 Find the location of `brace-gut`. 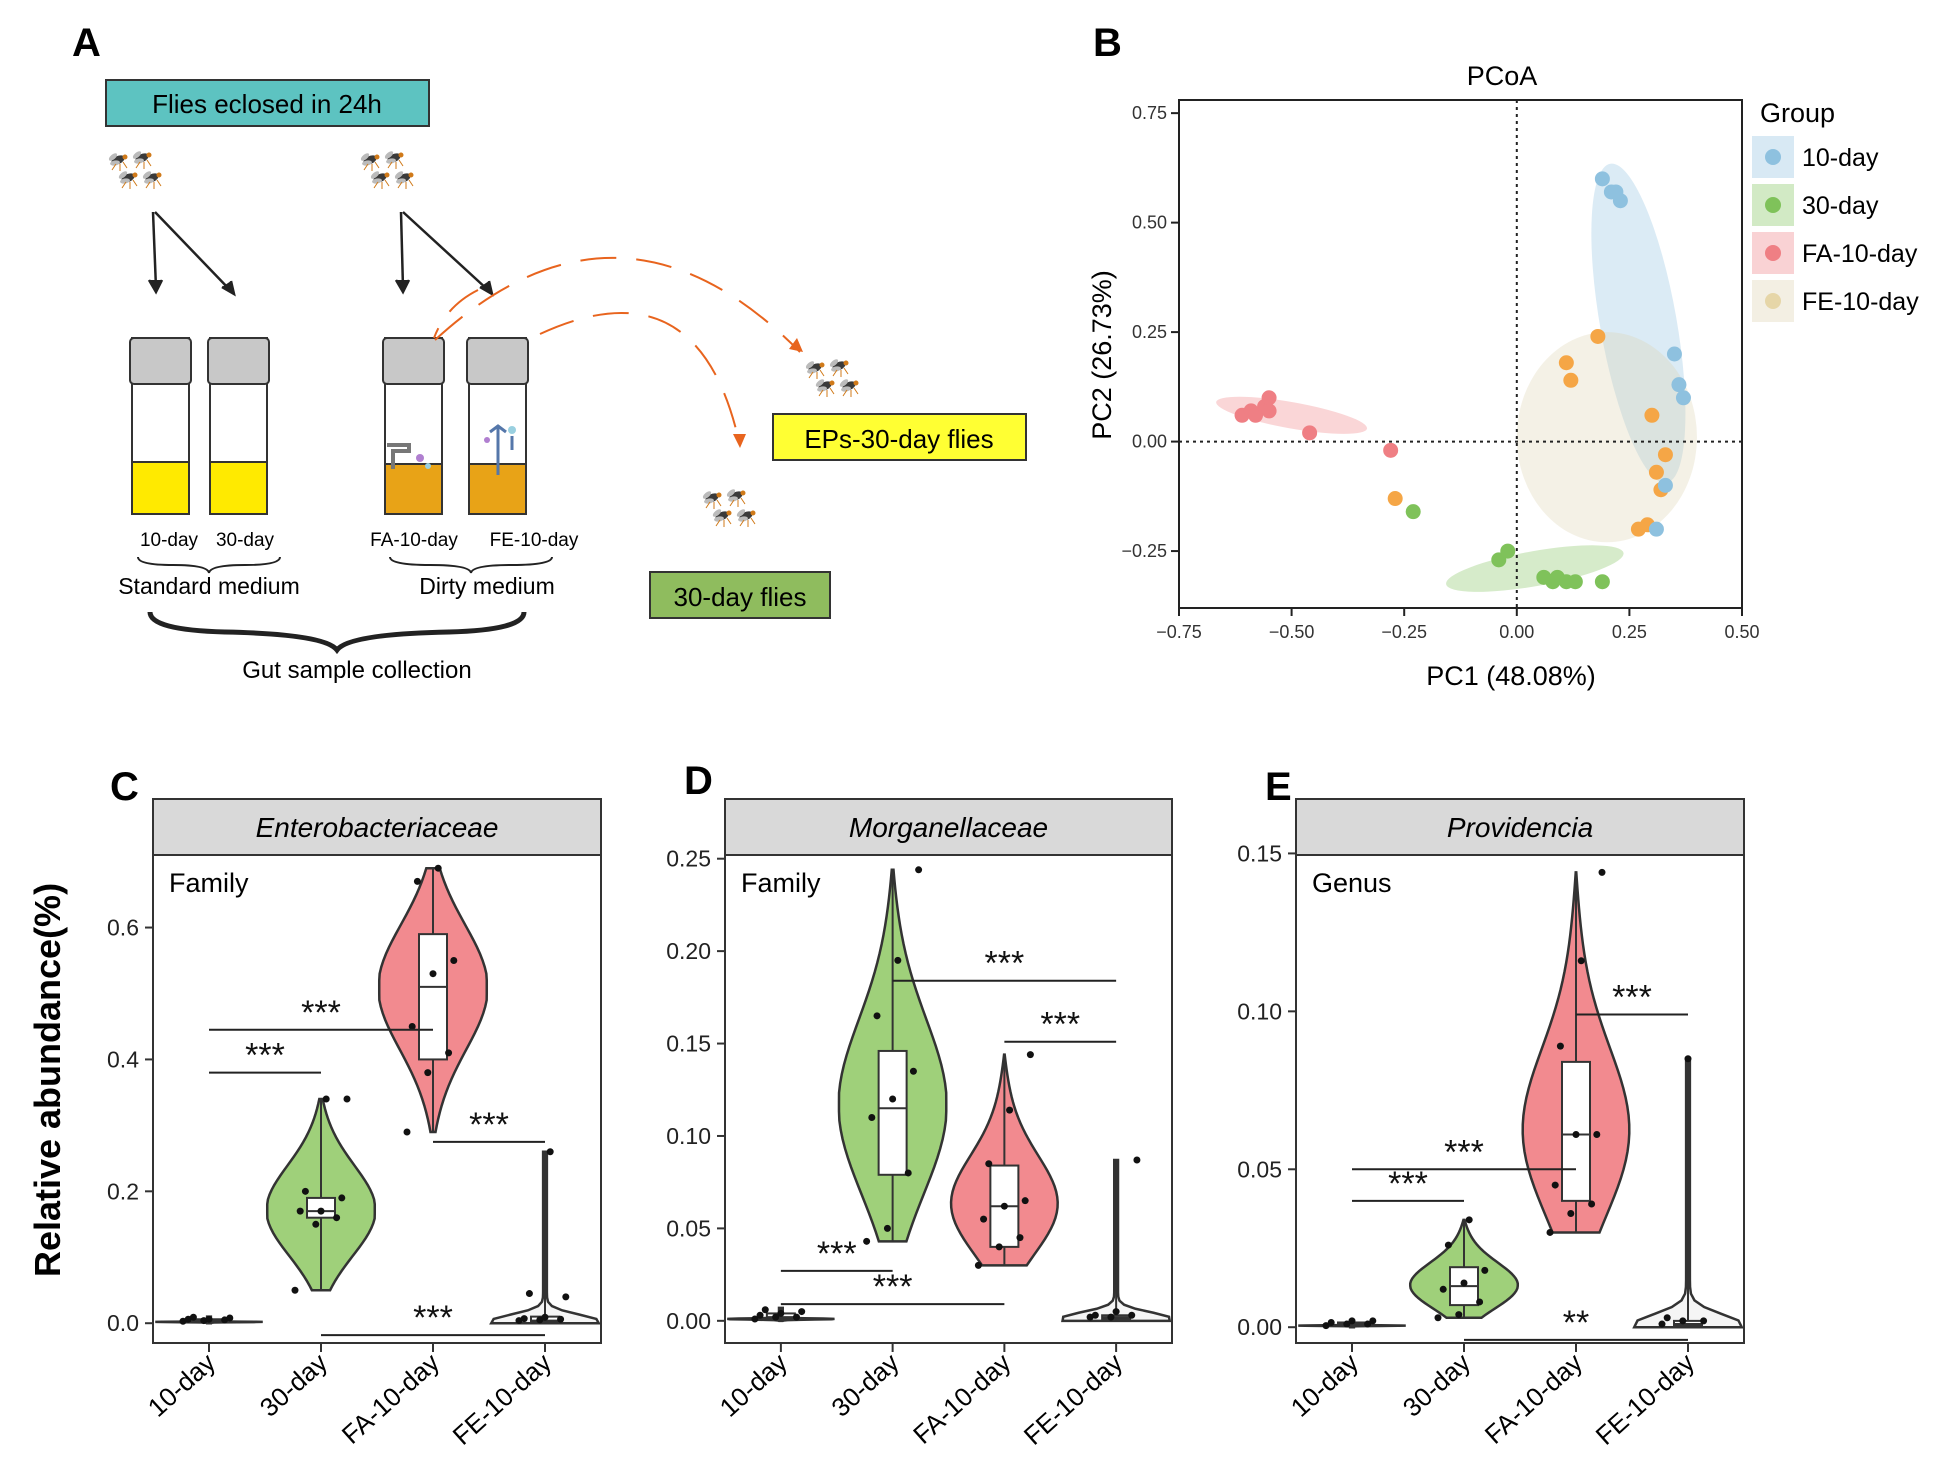

brace-gut is located at coordinates (337, 633).